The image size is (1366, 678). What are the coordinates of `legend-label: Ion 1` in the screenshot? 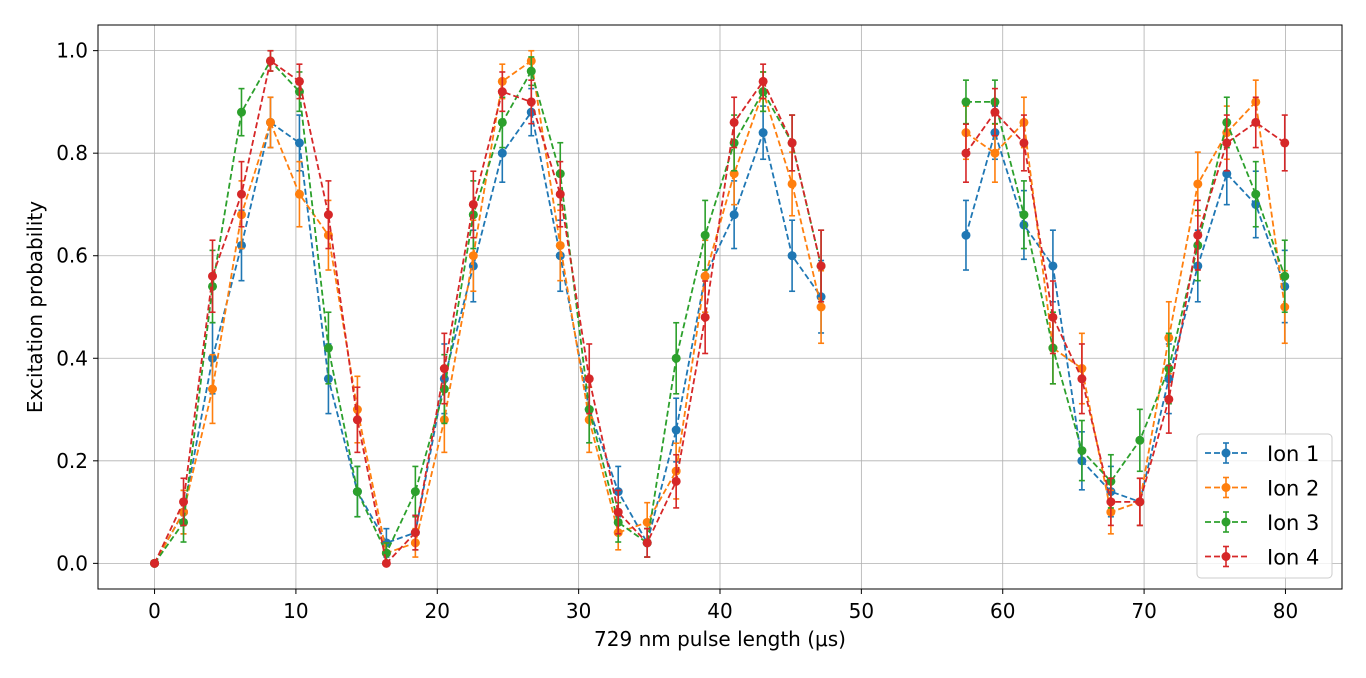 It's located at (1293, 454).